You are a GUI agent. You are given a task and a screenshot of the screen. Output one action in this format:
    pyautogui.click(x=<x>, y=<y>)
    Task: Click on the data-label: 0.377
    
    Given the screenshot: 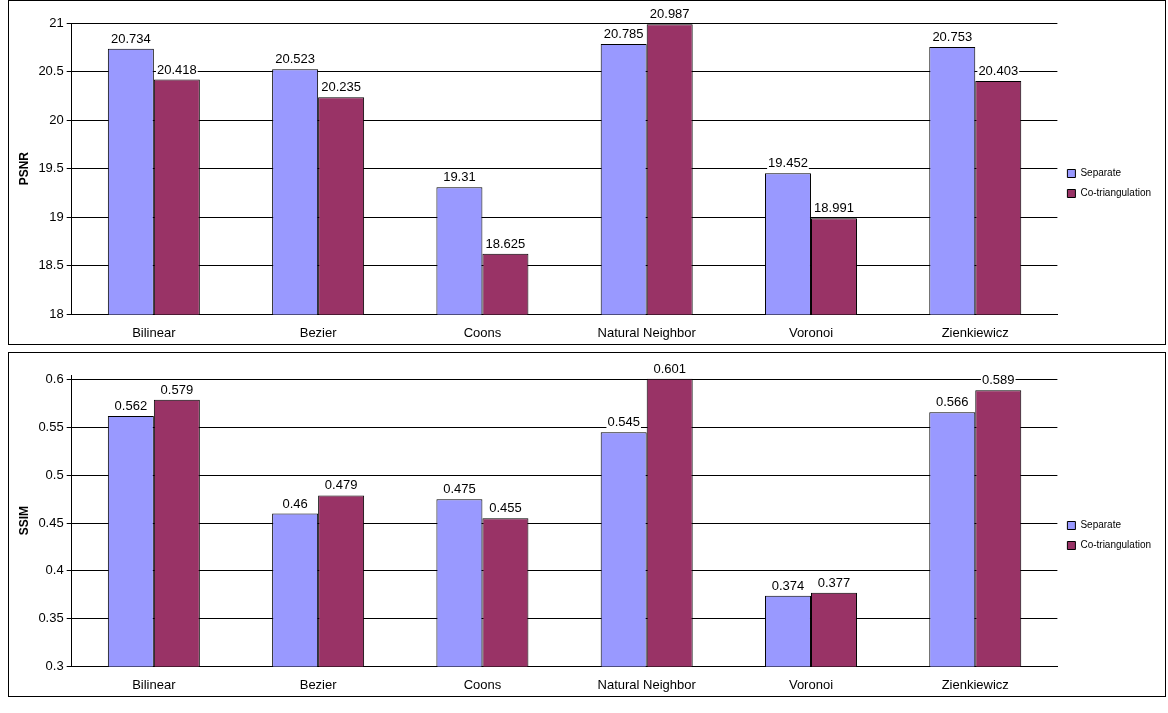 What is the action you would take?
    pyautogui.click(x=834, y=582)
    